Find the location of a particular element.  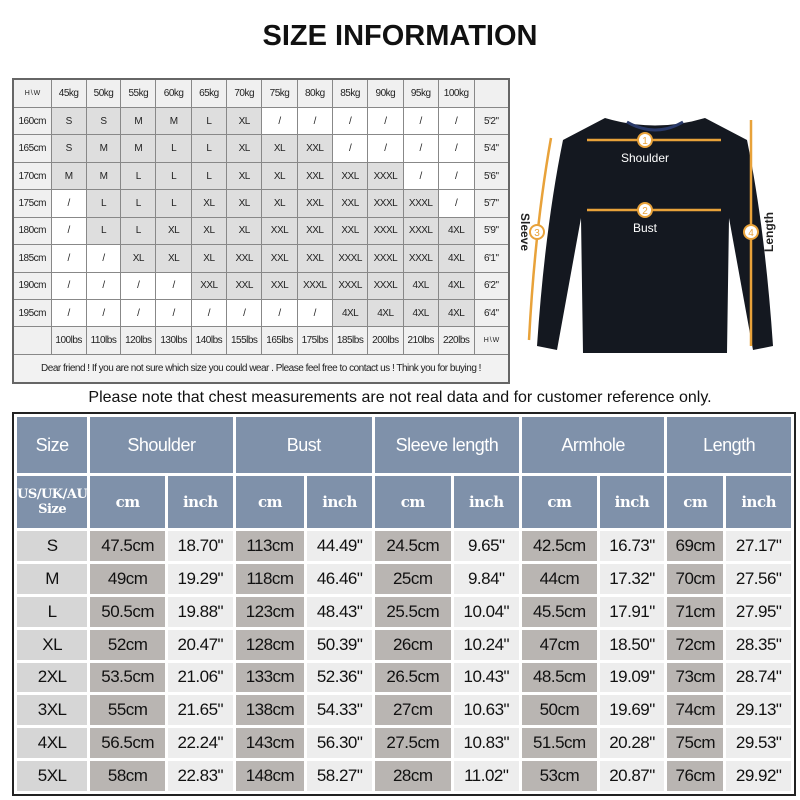

cm-value: 51.5cm is located at coordinates (559, 743).